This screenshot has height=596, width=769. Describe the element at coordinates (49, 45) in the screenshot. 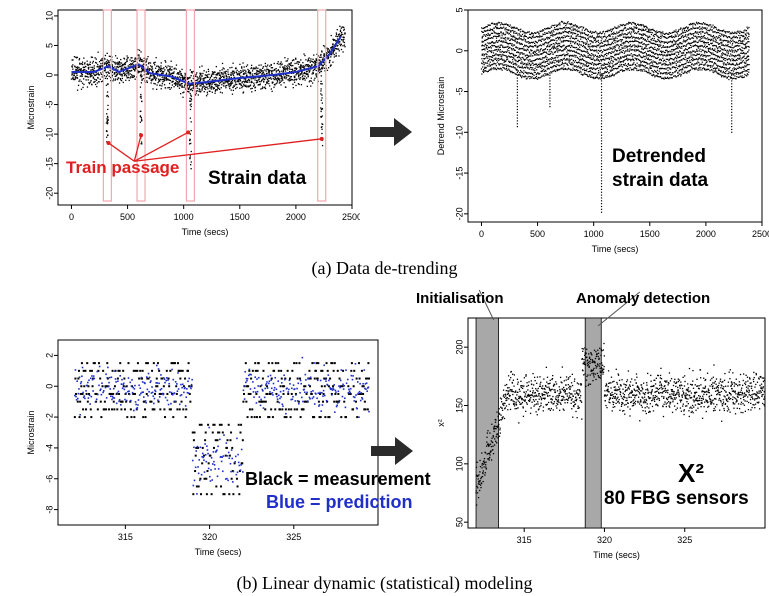

I see `y-tick-label: 5` at that location.